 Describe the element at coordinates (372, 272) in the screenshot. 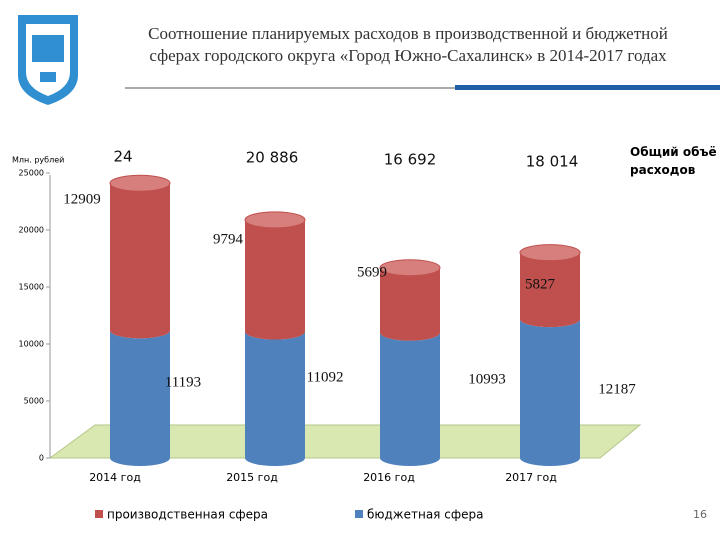

I see `value-label: 5699` at that location.